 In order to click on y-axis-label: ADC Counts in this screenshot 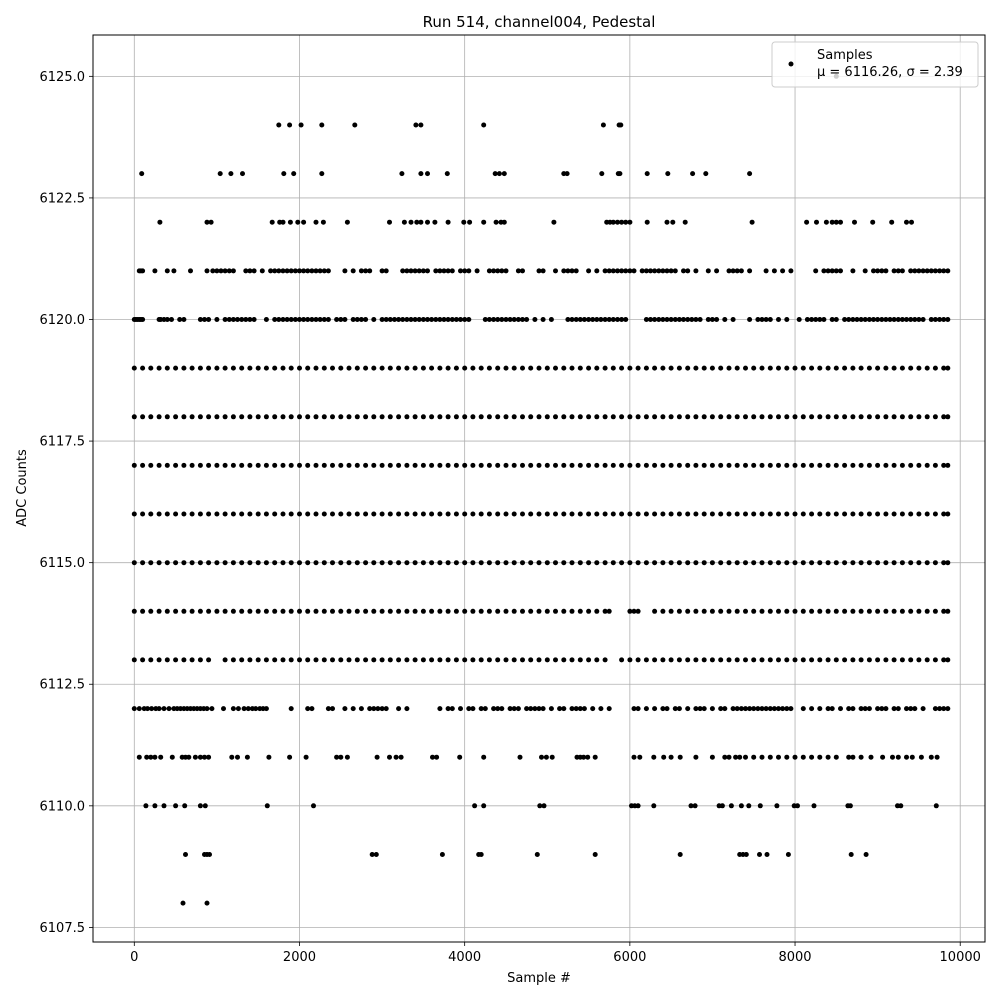, I will do `click(22, 488)`.